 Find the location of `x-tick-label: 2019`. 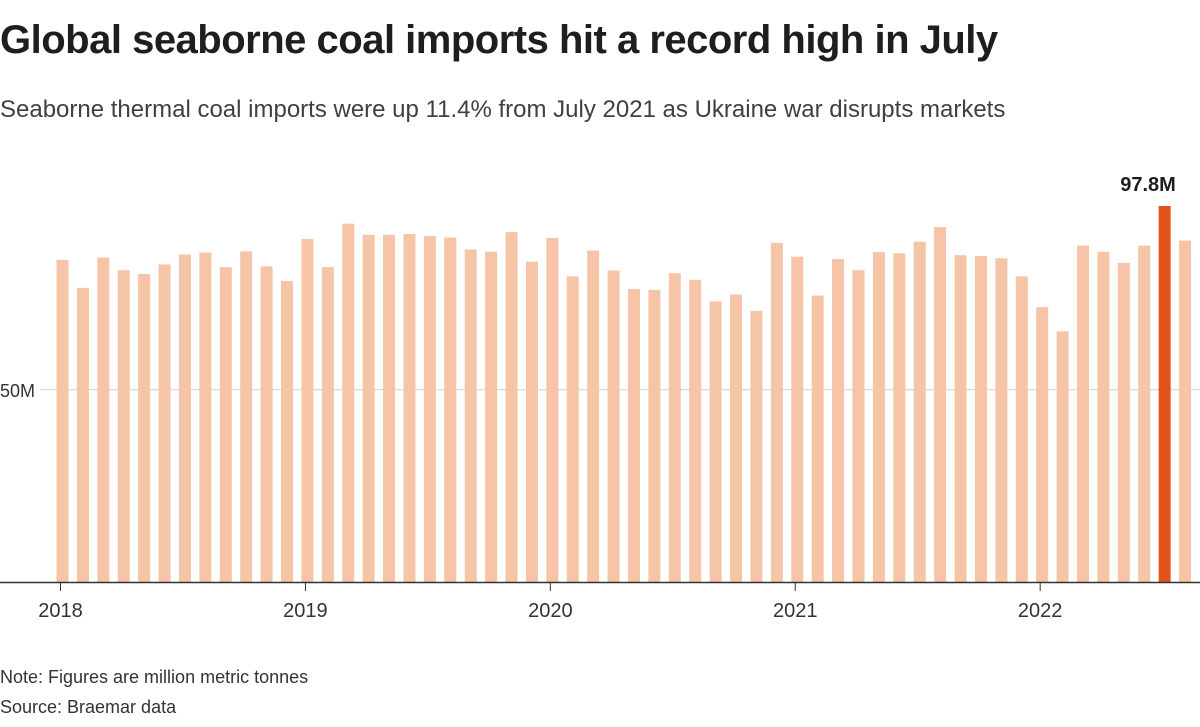

x-tick-label: 2019 is located at coordinates (305, 611).